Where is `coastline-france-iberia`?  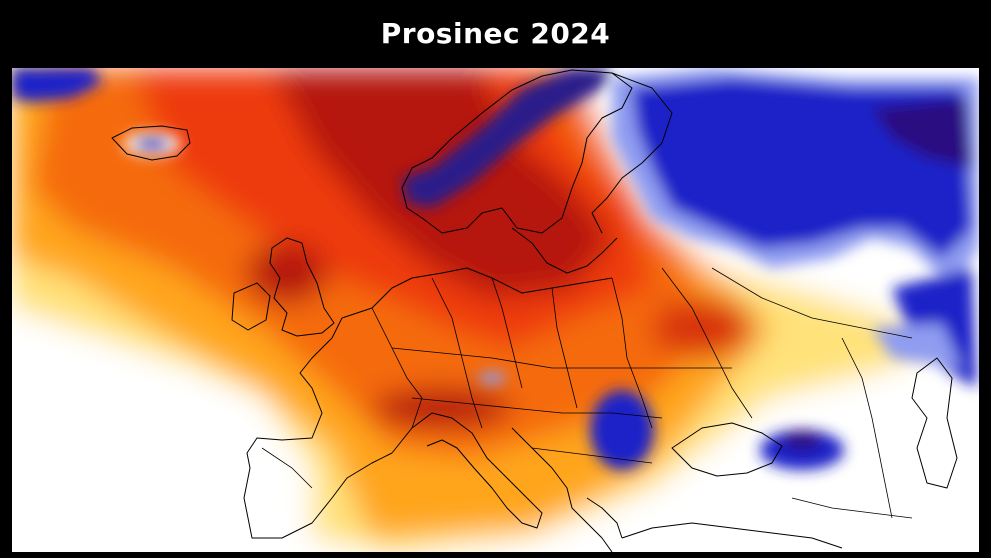
coastline-france-iberia is located at coordinates (318, 428).